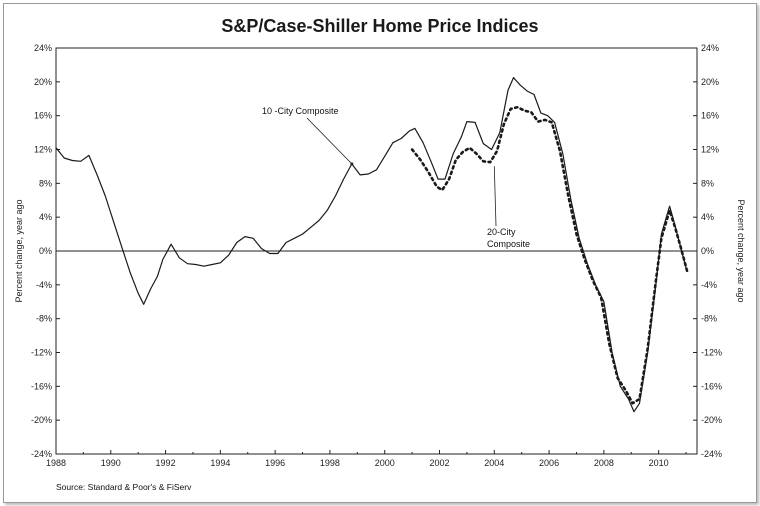 This screenshot has width=760, height=506. I want to click on source-note: Source: Standard & Poor's & FiServ, so click(124, 487).